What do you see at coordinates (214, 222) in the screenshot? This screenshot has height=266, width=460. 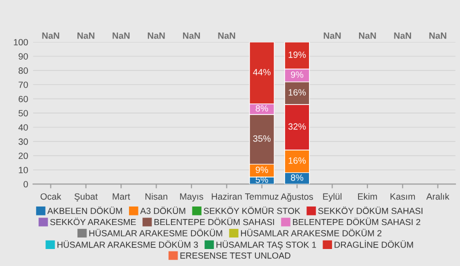 I see `legend-label: BELENTEPE DÖKÜM SAHASI` at bounding box center [214, 222].